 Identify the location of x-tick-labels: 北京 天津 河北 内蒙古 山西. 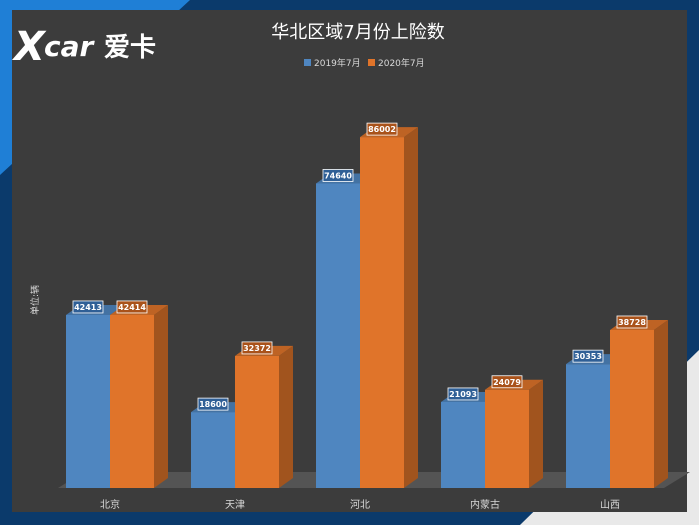
(360, 504).